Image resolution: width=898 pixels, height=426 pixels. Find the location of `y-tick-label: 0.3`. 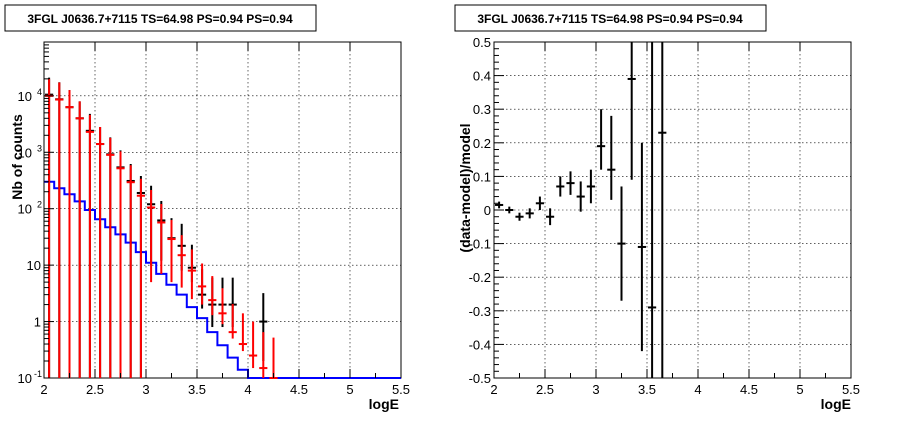

y-tick-label: 0.3 is located at coordinates (482, 109).